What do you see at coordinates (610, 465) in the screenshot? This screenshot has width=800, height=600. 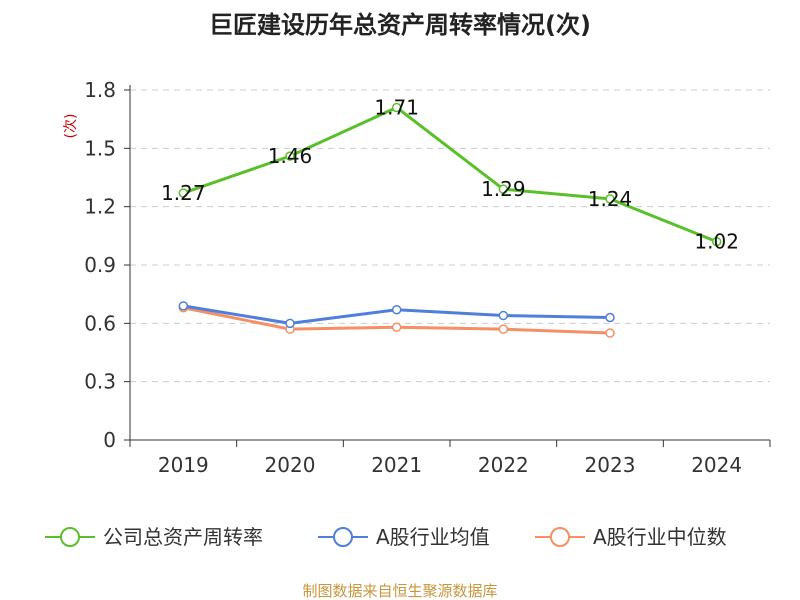 I see `x-tick-label: 2023` at bounding box center [610, 465].